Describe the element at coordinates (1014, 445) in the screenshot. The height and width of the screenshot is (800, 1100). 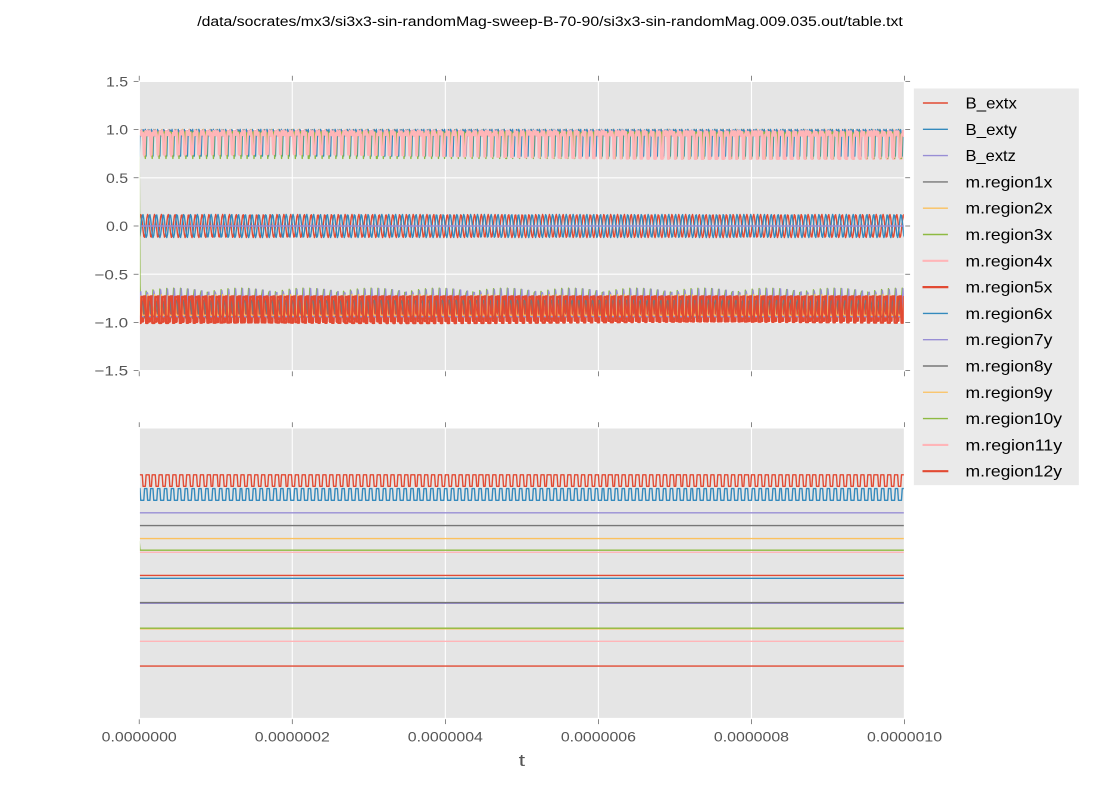
I see `svg-text: m.region11y` at that location.